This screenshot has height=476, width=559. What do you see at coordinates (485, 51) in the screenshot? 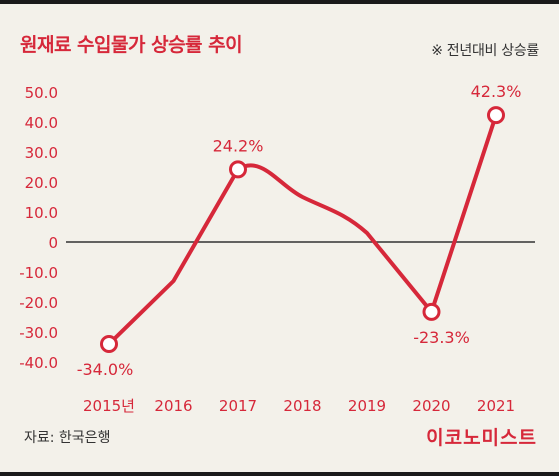
I see `chart-note: ※ 전년대비 상승률` at bounding box center [485, 51].